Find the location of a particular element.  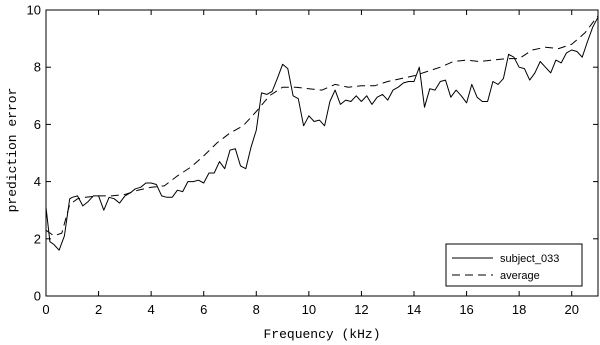

x-tick-label: 20 is located at coordinates (571, 309).